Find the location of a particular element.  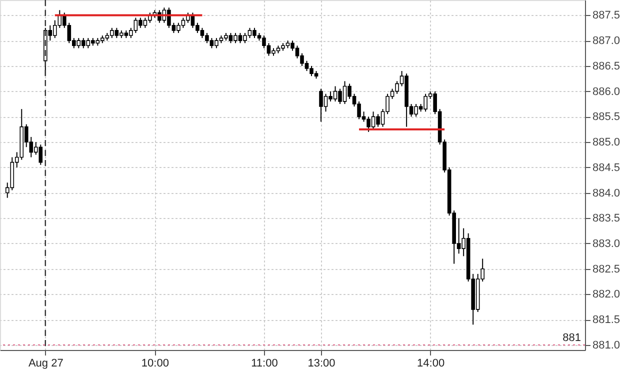

x-tick-label: Aug 27 is located at coordinates (46, 364).